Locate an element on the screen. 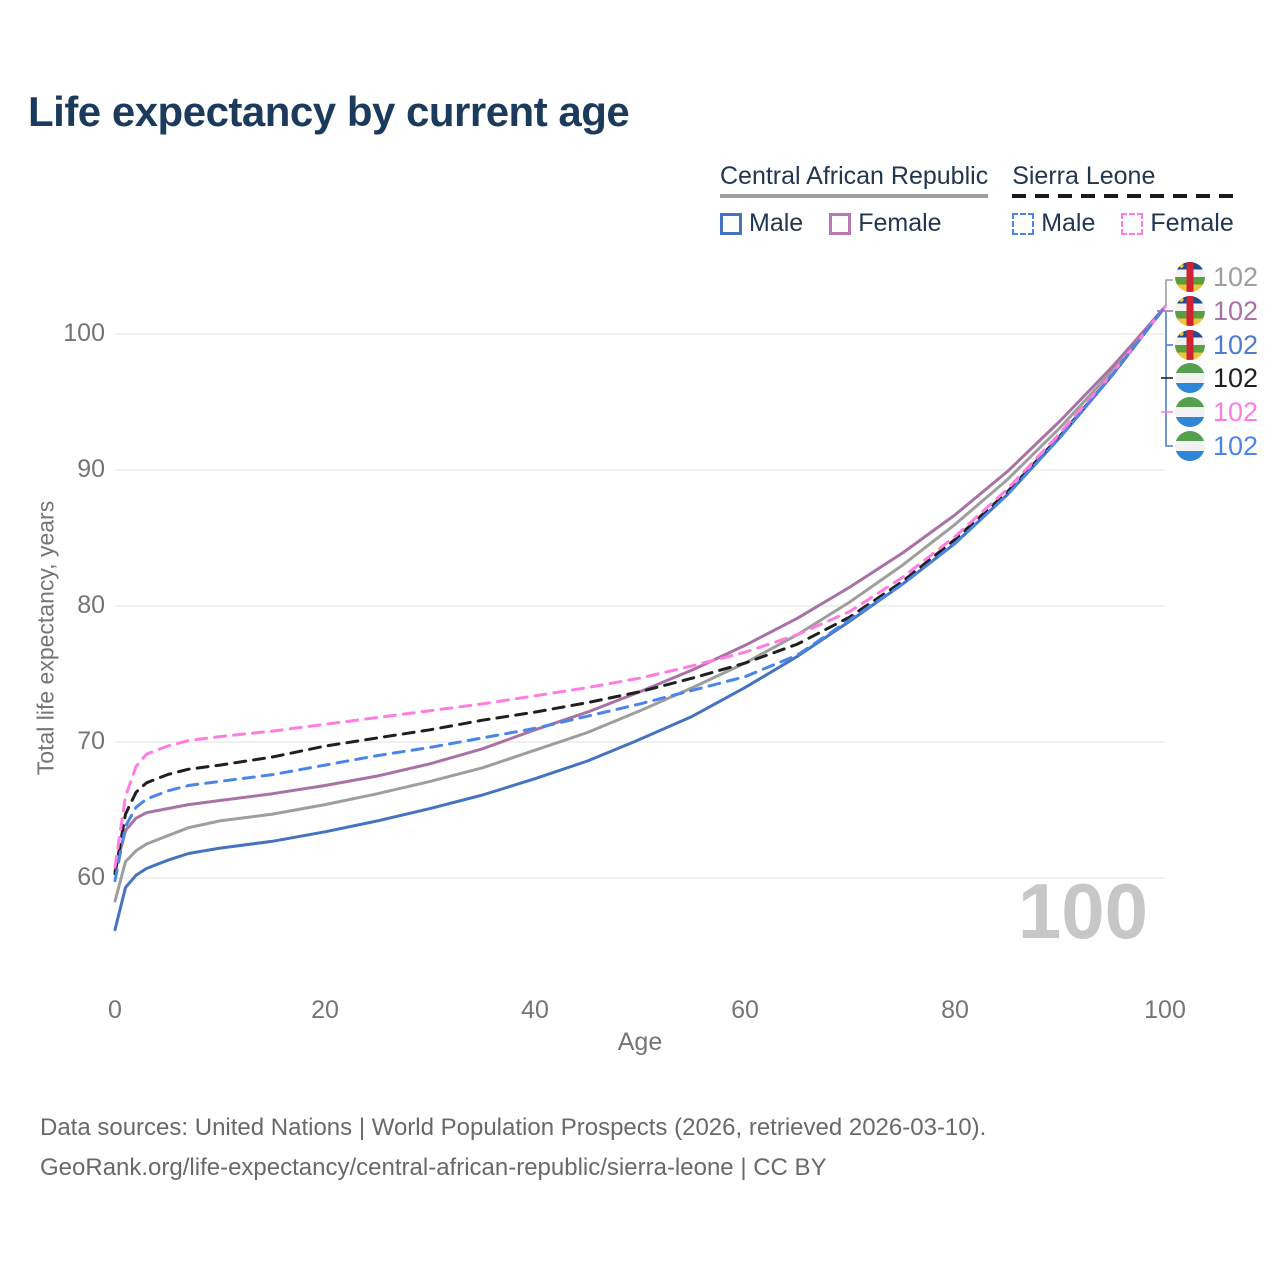 The height and width of the screenshot is (1280, 1280). legend-country-sierra-leone: Sierra Leone is located at coordinates (1084, 176).